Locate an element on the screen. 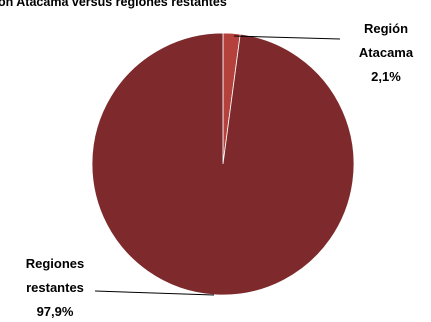 The height and width of the screenshot is (322, 431). leader-line-restantes is located at coordinates (154, 293).